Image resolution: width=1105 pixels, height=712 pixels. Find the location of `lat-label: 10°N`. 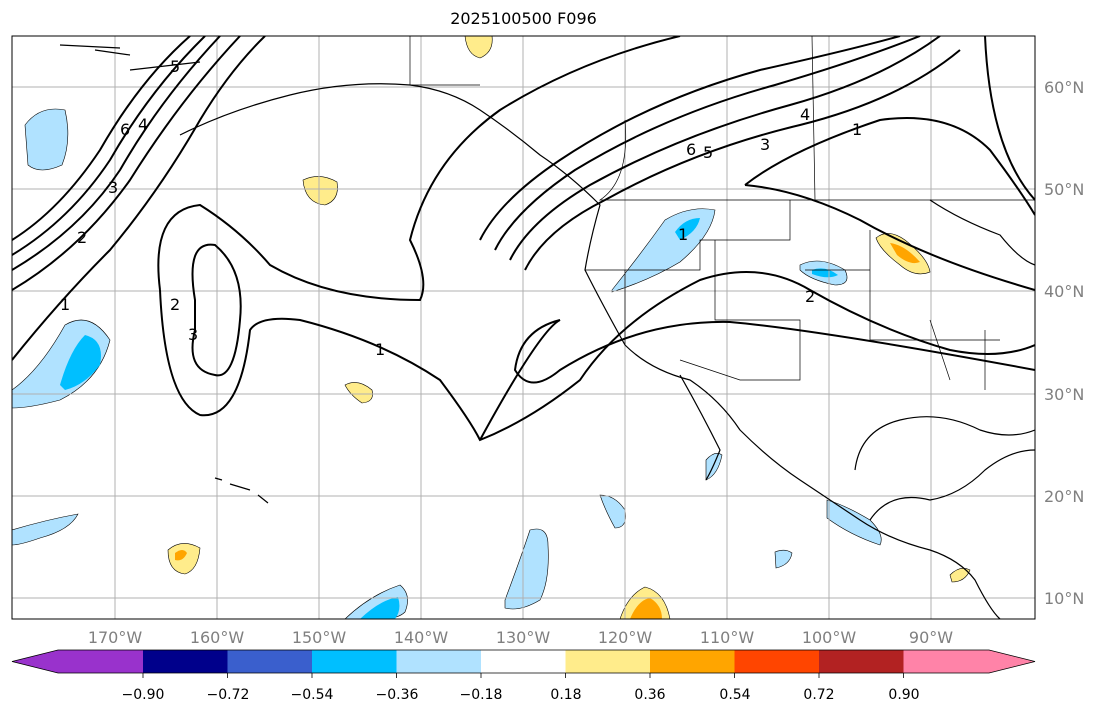

lat-label: 10°N is located at coordinates (1064, 598).